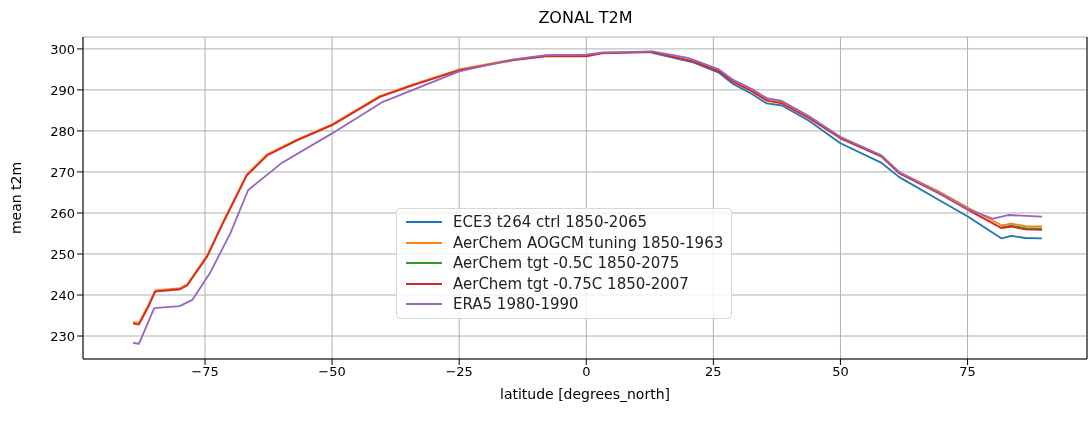 The width and height of the screenshot is (1088, 423). I want to click on legend-label: ECE3 t264 ctrl 1850-2065, so click(550, 222).